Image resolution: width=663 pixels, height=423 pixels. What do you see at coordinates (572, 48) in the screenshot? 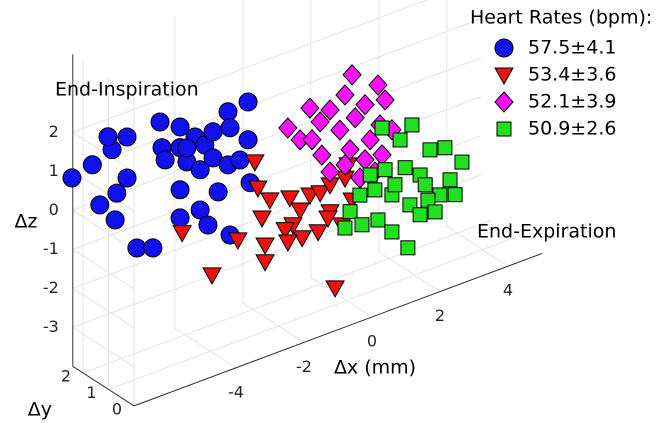
I see `legend-label: 57.5±4.1` at bounding box center [572, 48].